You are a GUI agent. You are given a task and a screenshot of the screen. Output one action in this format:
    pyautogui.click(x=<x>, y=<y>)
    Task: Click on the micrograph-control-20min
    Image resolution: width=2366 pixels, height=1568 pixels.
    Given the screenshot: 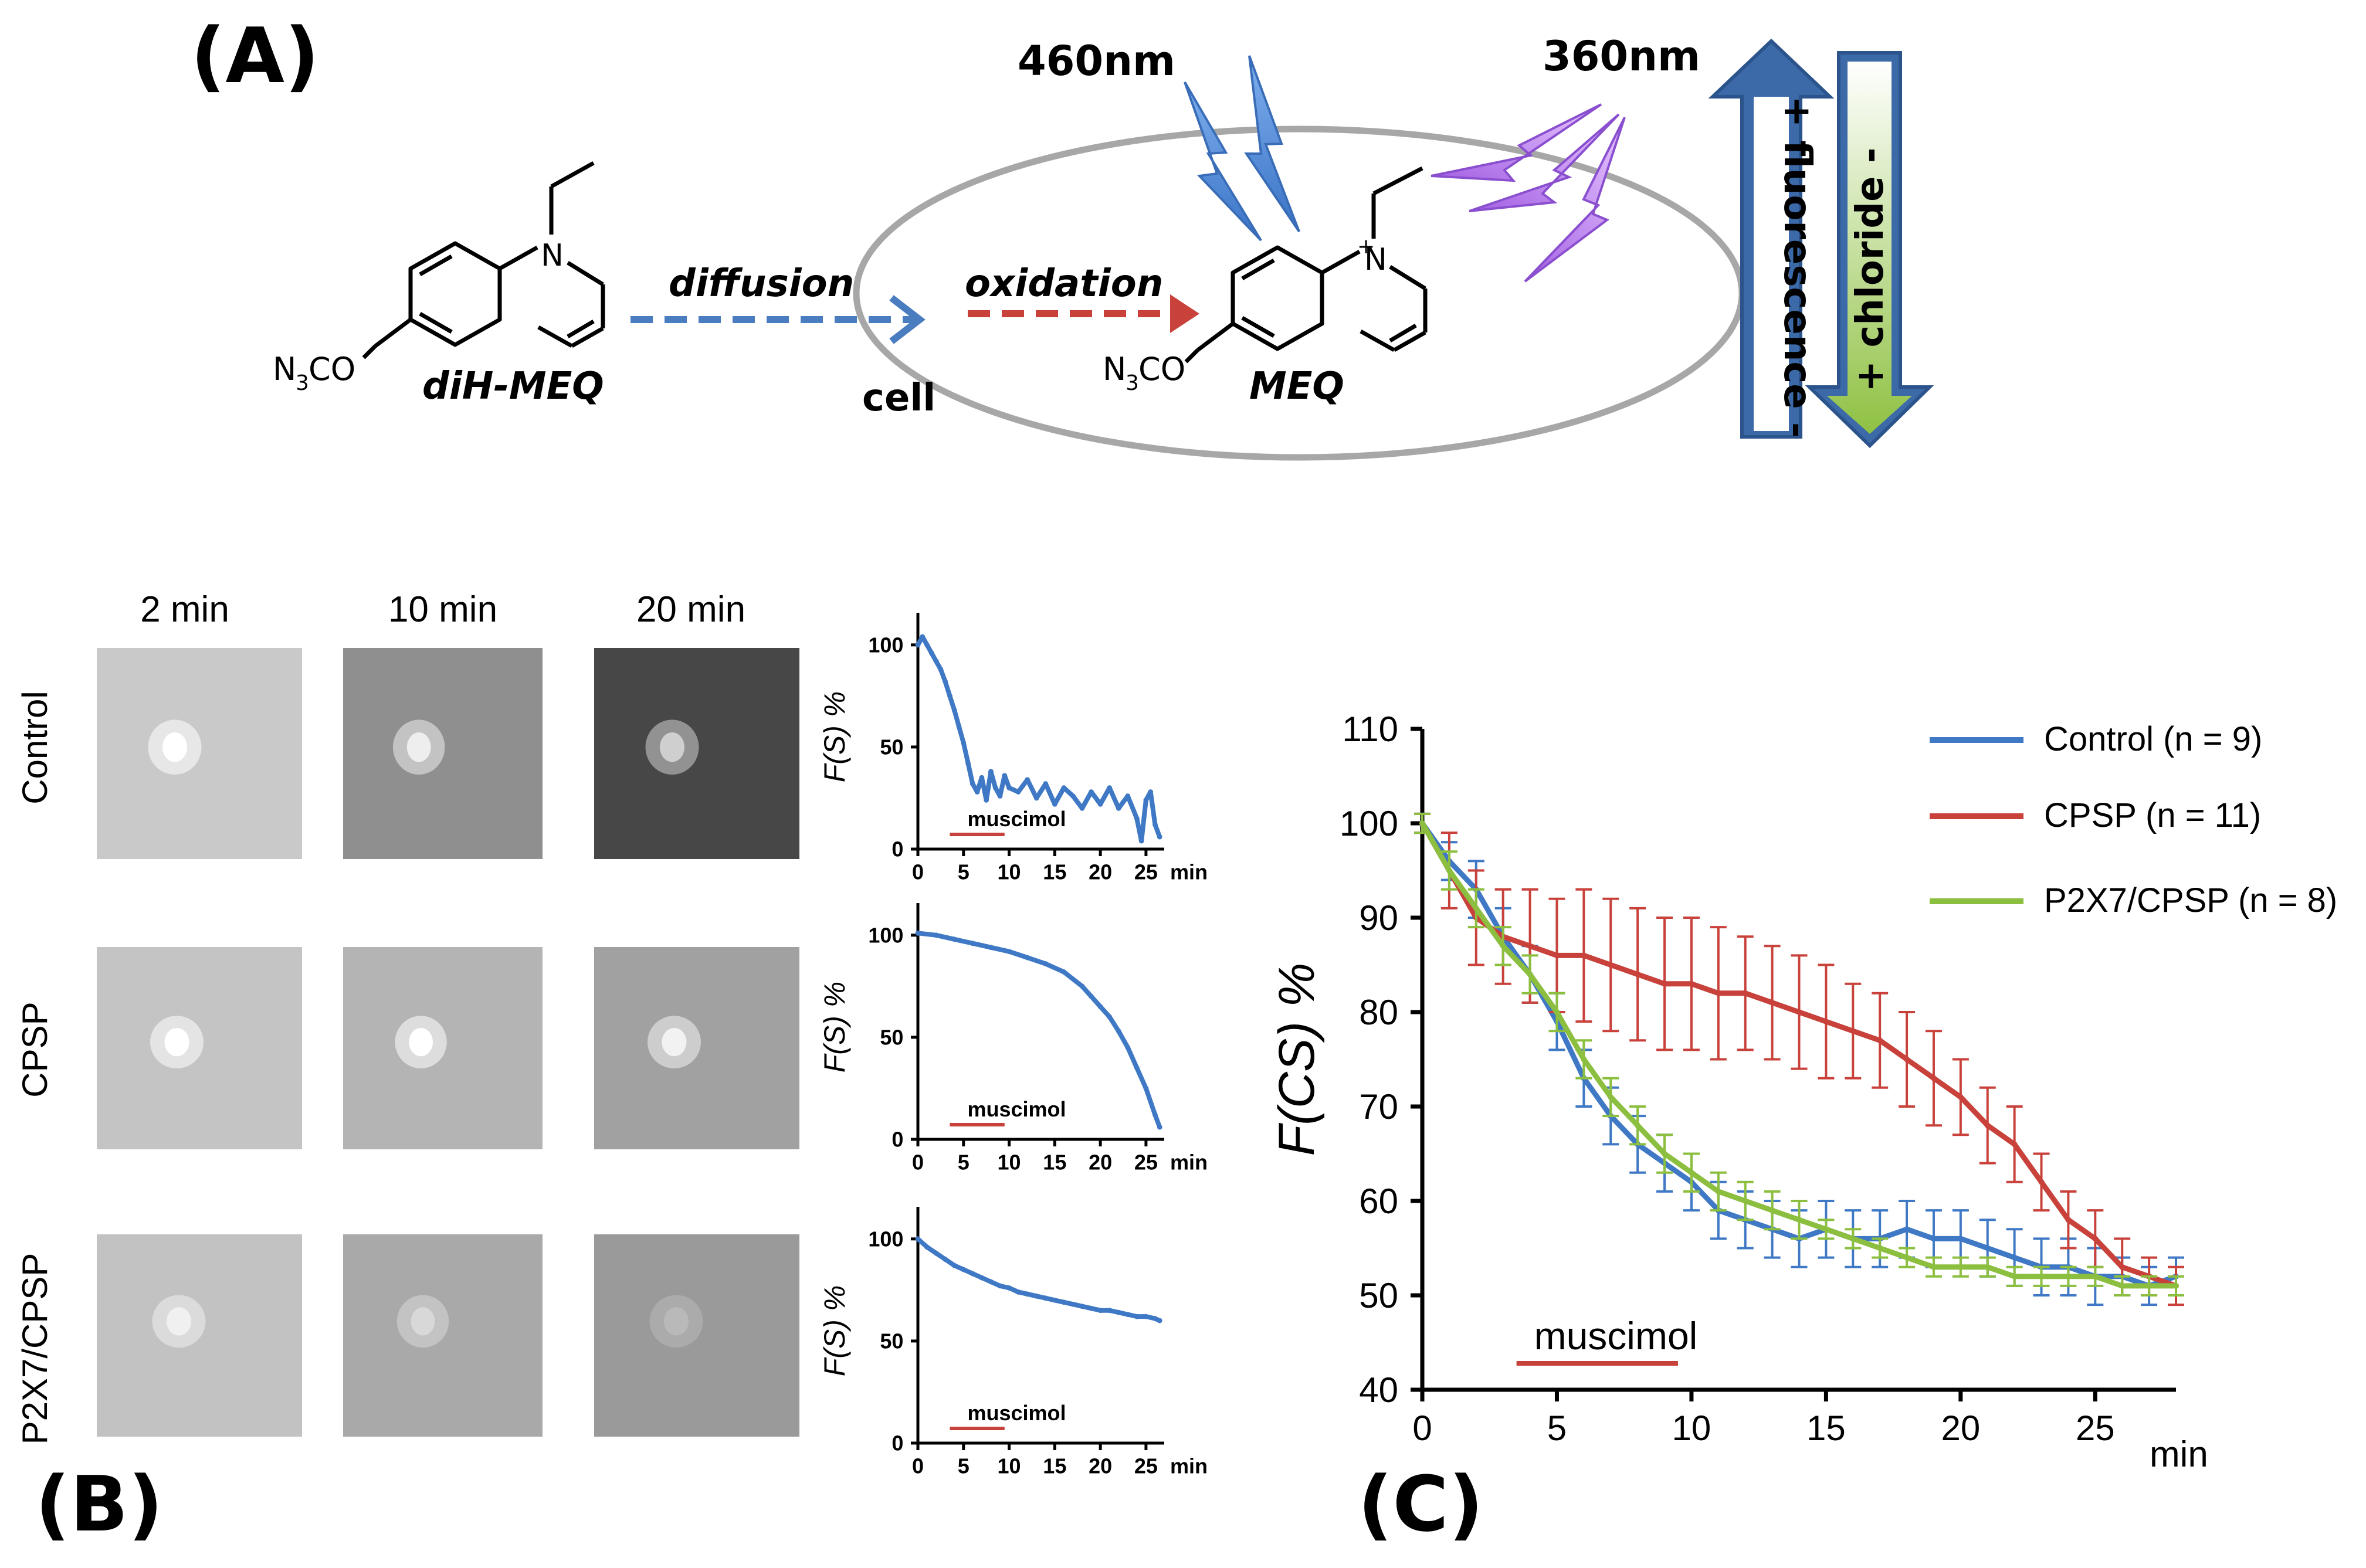 What is the action you would take?
    pyautogui.click(x=697, y=753)
    